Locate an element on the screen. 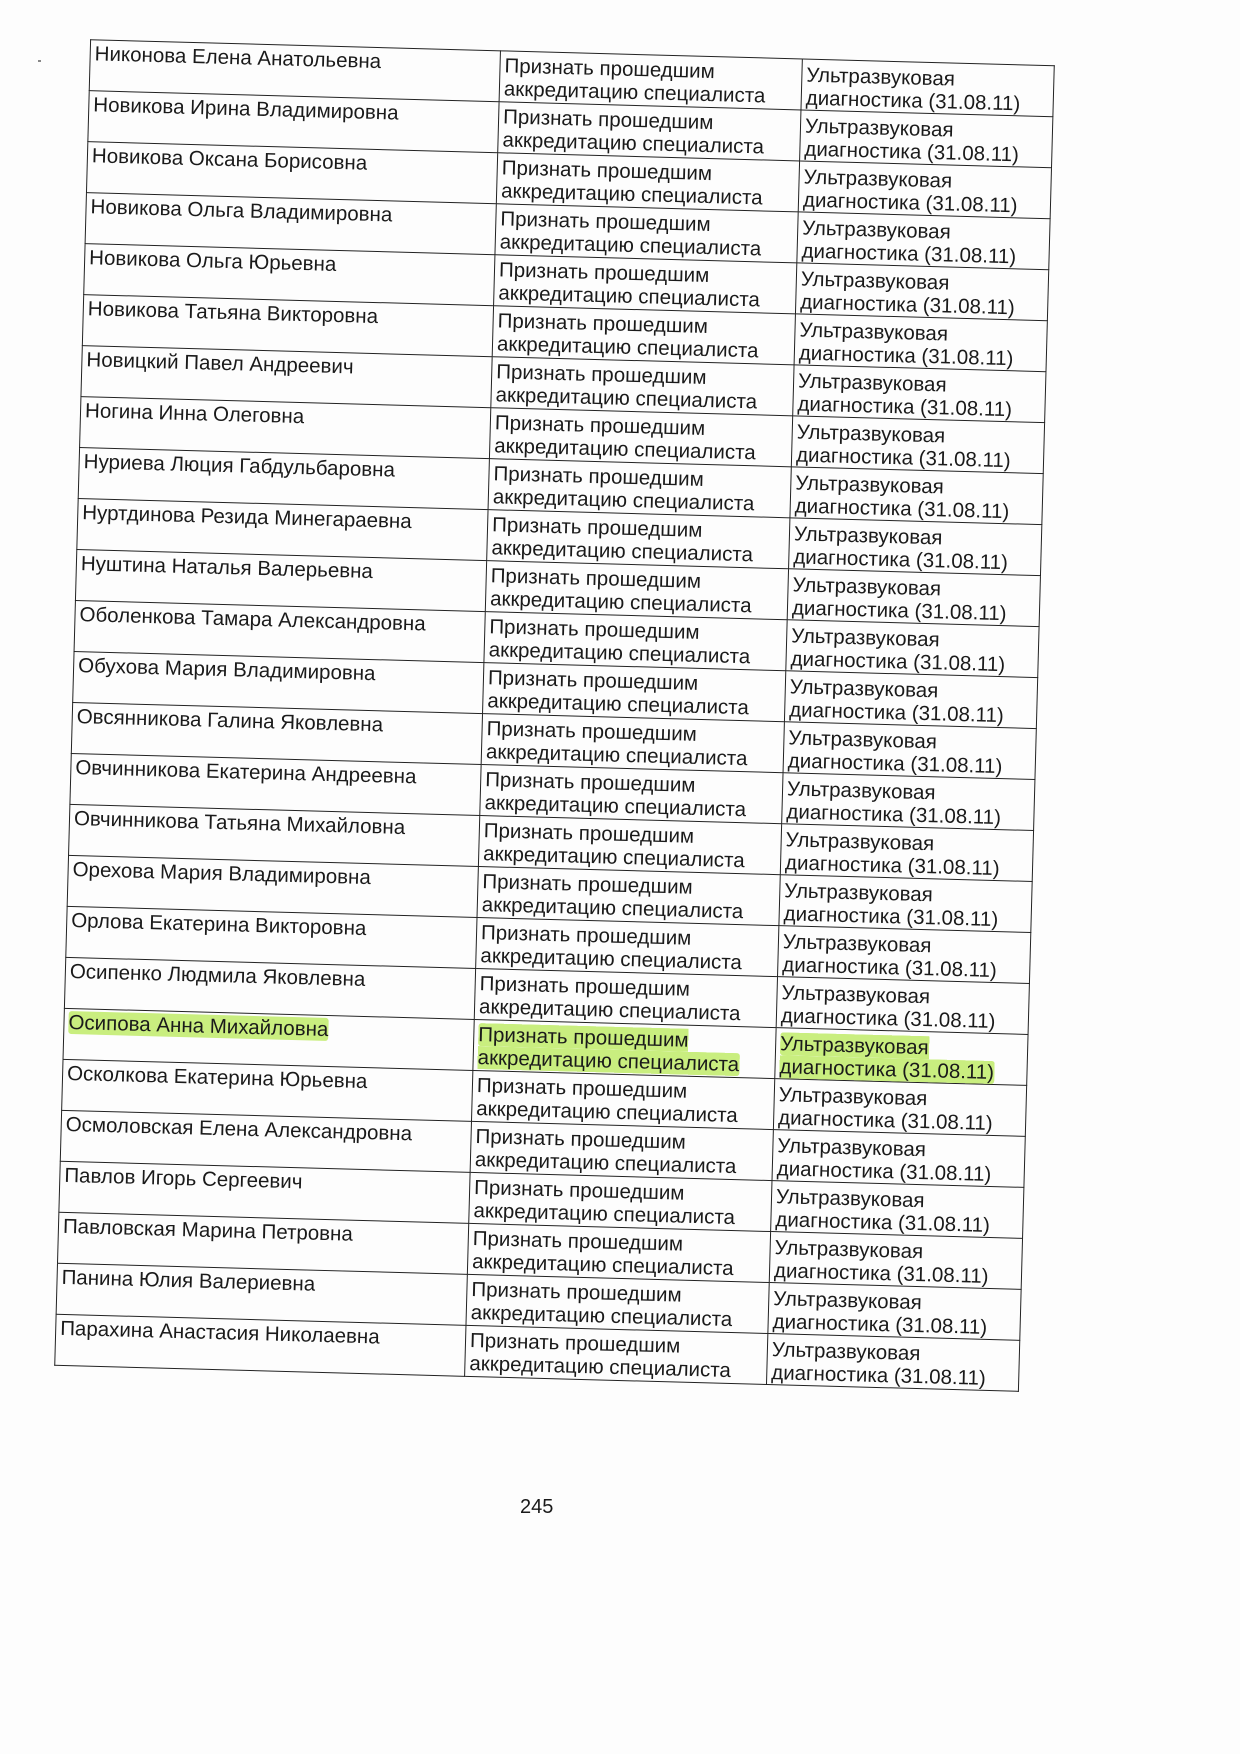 This screenshot has height=1754, width=1240. name-cell-text: Парахина Анастасия Николаевна is located at coordinates (219, 1332).